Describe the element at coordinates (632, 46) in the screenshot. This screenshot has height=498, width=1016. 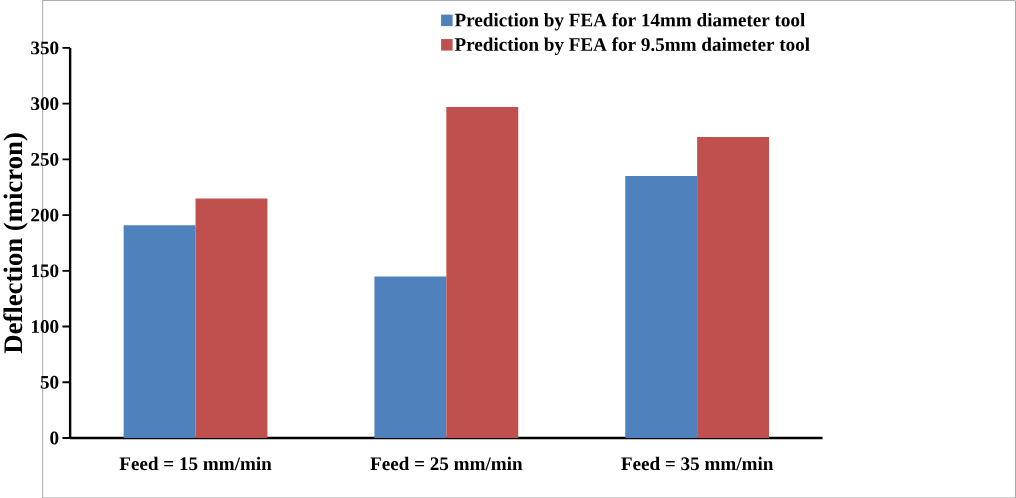
I see `legend-label: Prediction by FEA for 9.5mm daimeter tool` at that location.